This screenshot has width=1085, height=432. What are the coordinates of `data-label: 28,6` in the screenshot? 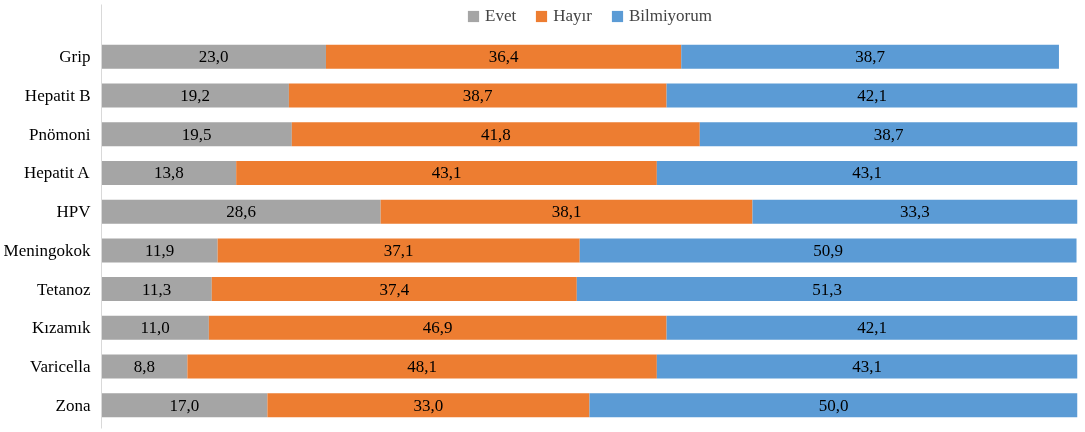 It's located at (241, 212).